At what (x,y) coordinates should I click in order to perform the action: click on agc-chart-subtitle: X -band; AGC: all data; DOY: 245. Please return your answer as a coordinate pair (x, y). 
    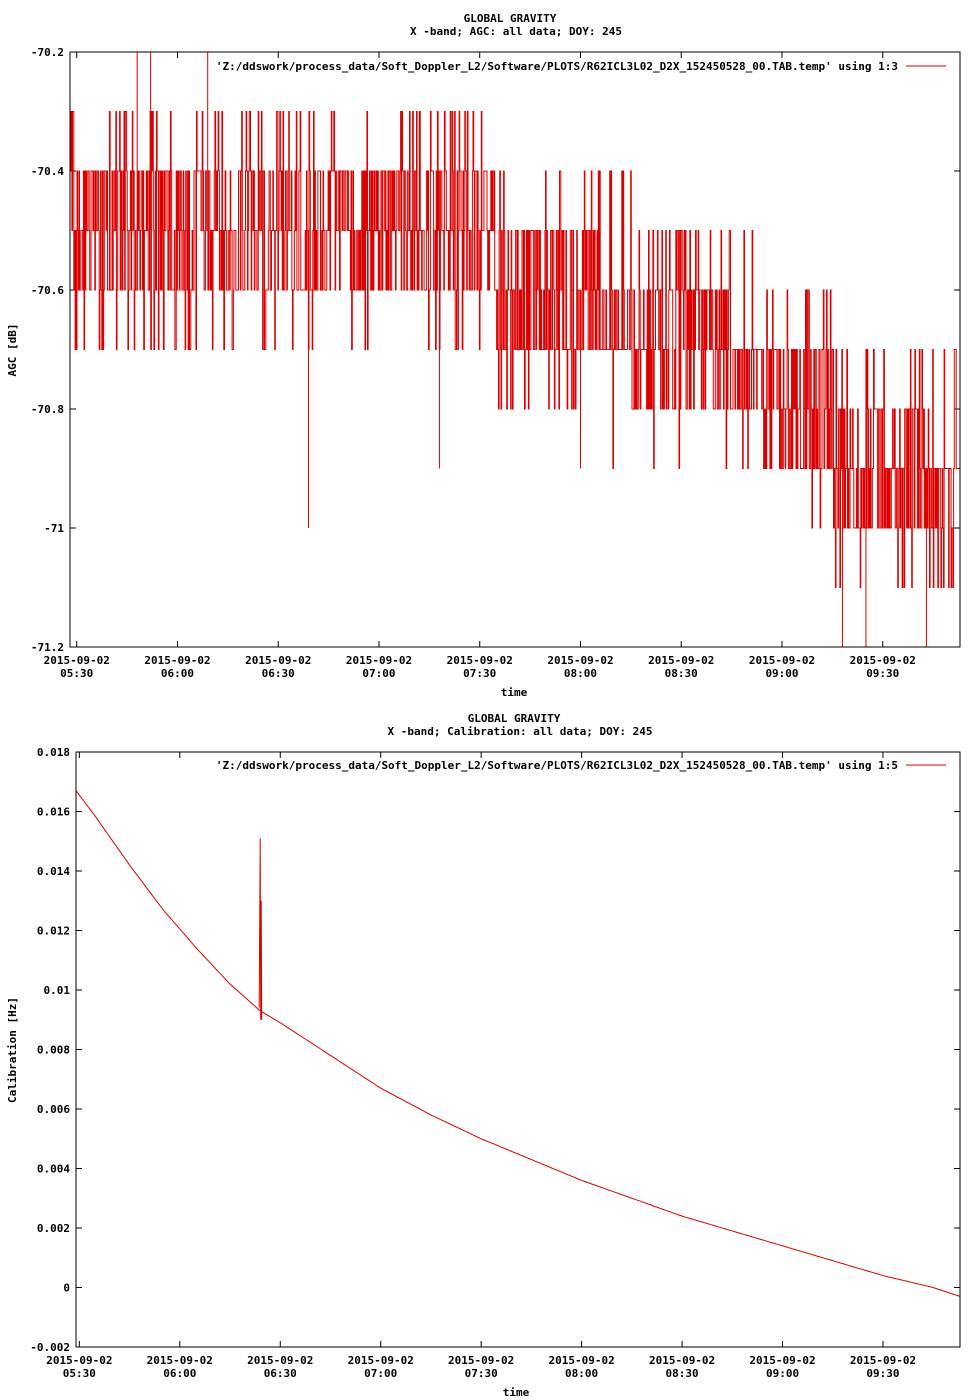
    Looking at the image, I should click on (516, 31).